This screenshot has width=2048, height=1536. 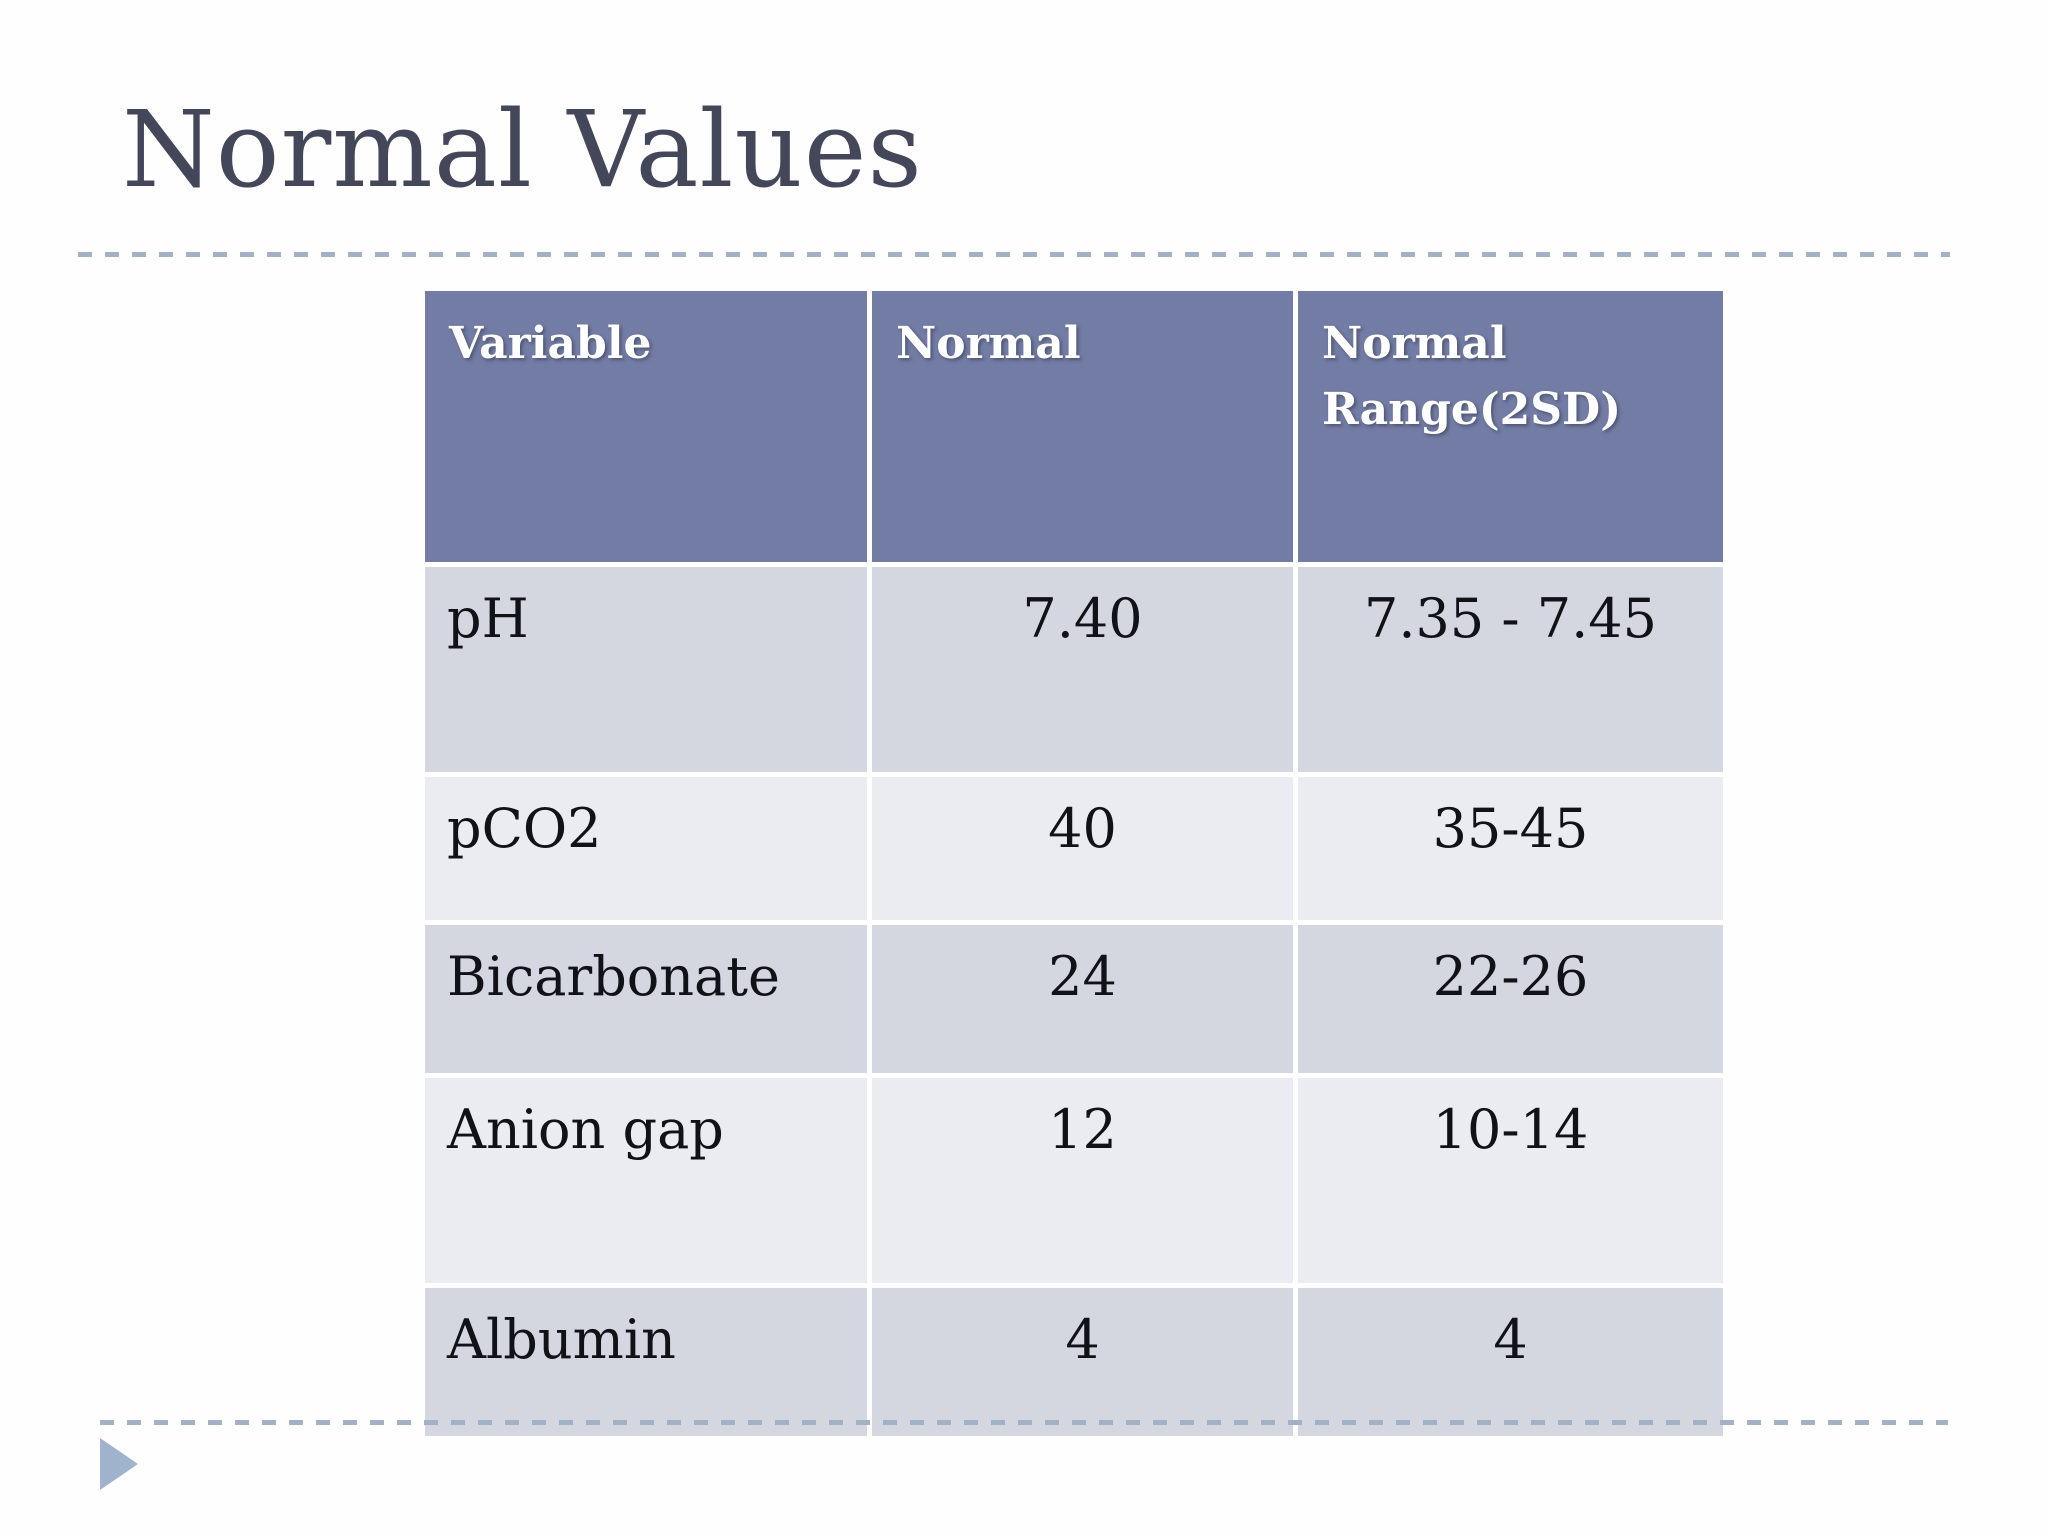 What do you see at coordinates (1510, 669) in the screenshot?
I see `cell-range: 7.35 - 7.45` at bounding box center [1510, 669].